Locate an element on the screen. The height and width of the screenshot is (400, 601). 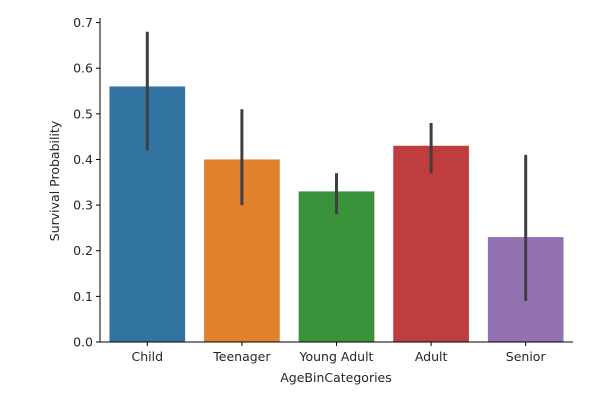
y-tick-label: 0.5 is located at coordinates (83, 113).